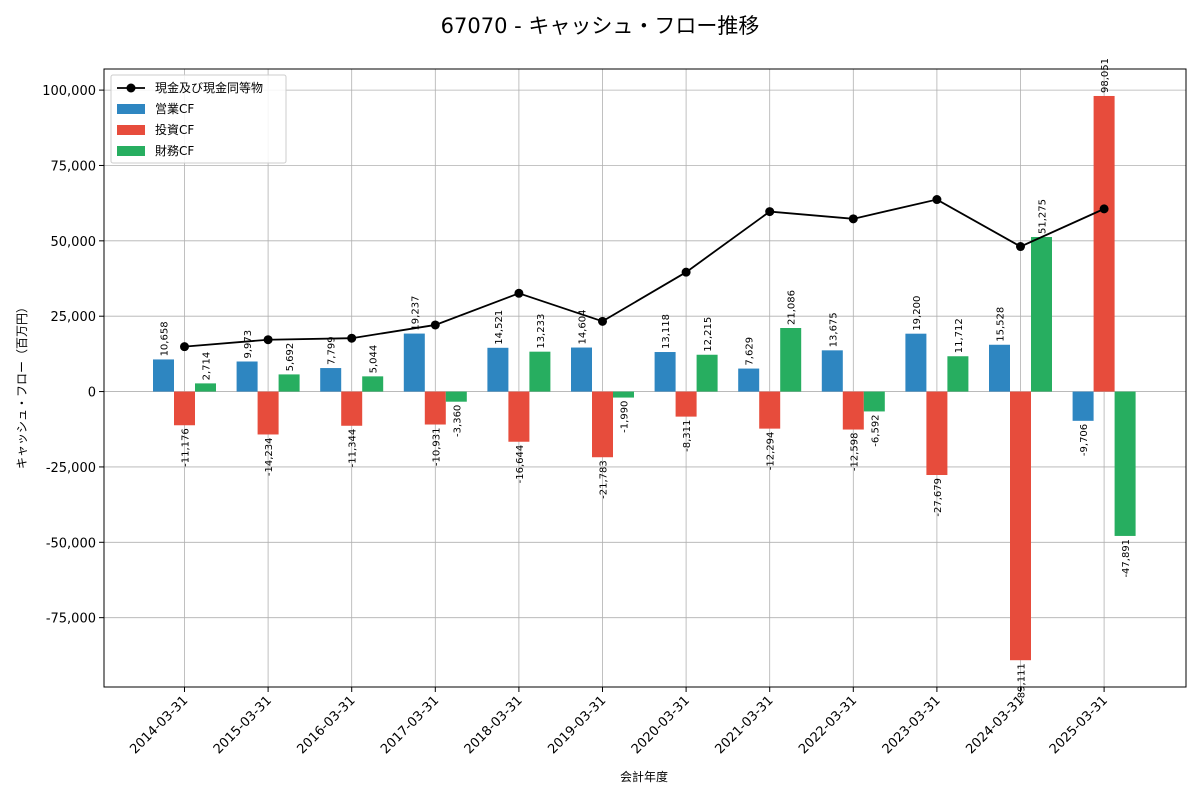 This screenshot has width=1200, height=800. Describe the element at coordinates (269, 456) in the screenshot. I see `bar-value-label: -14,234` at that location.